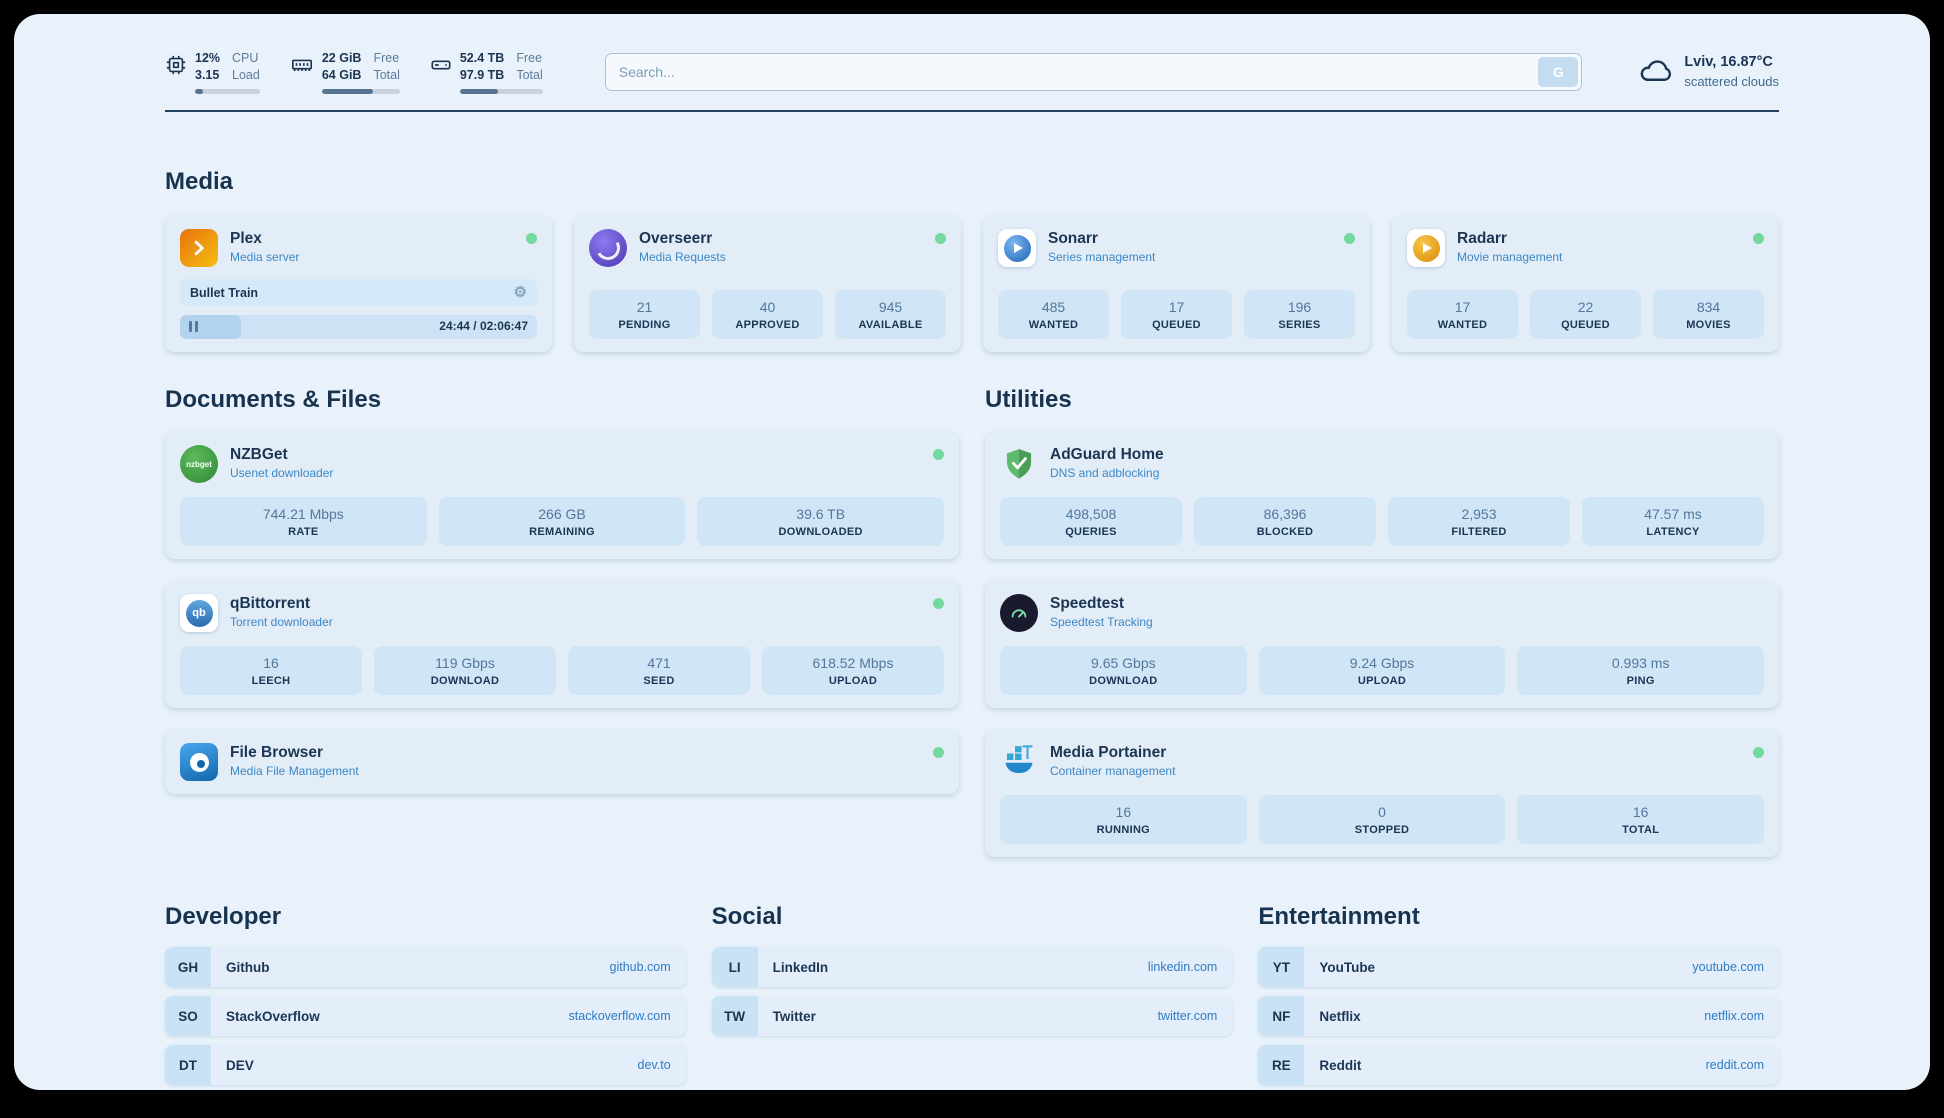 This screenshot has width=1944, height=1118. Describe the element at coordinates (1734, 1016) in the screenshot. I see `bookmark-link: netflix.com` at that location.